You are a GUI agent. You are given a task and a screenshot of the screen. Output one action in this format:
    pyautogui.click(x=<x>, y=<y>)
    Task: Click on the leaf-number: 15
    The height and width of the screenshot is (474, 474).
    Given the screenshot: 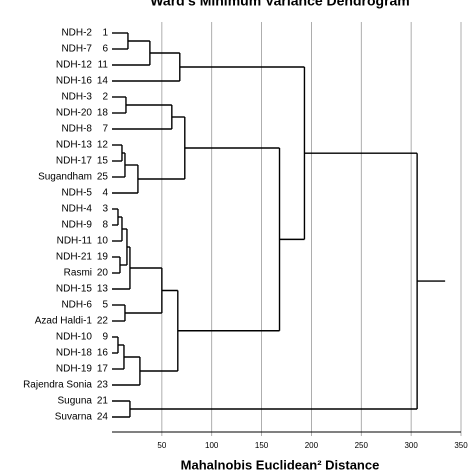 What is the action you would take?
    pyautogui.click(x=103, y=161)
    